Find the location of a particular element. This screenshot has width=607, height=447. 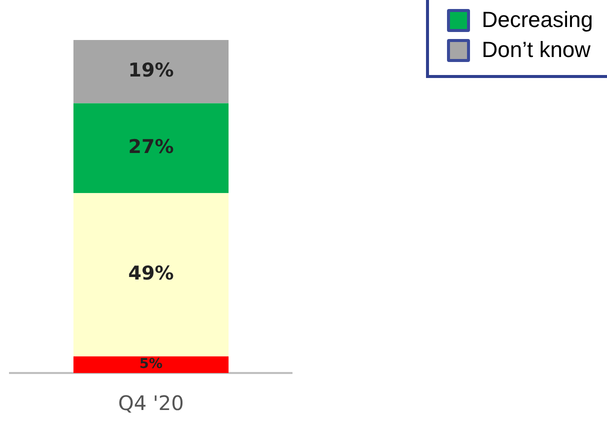

data-label: 5% is located at coordinates (151, 364).